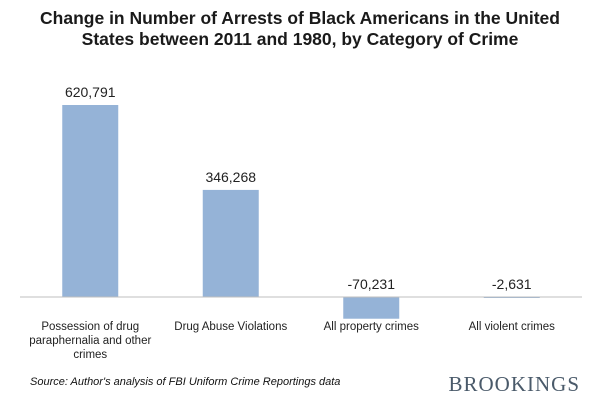  I want to click on data-label-3: -70,231, so click(372, 284).